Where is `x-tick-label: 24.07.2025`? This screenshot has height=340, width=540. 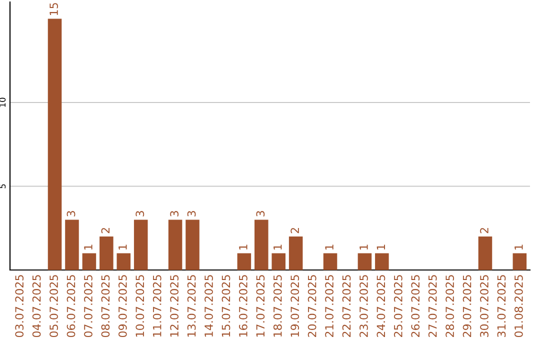
x-tick-label: 24.07.2025 is located at coordinates (381, 306).